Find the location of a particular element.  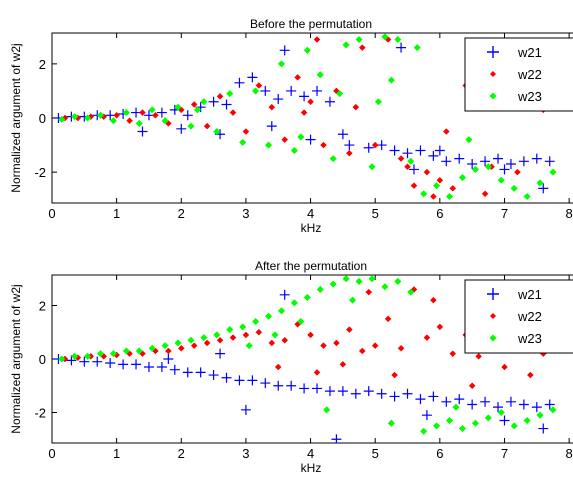

x-tick-label: 3 is located at coordinates (245, 213).